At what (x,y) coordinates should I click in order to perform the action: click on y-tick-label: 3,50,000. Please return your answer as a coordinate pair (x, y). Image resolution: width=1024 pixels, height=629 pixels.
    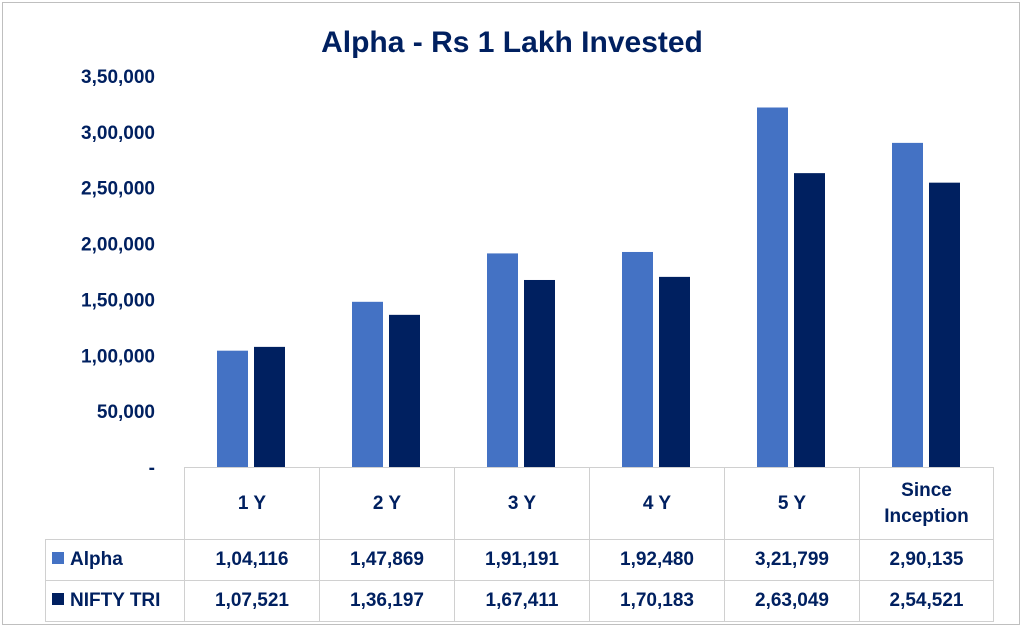
    Looking at the image, I should click on (118, 77).